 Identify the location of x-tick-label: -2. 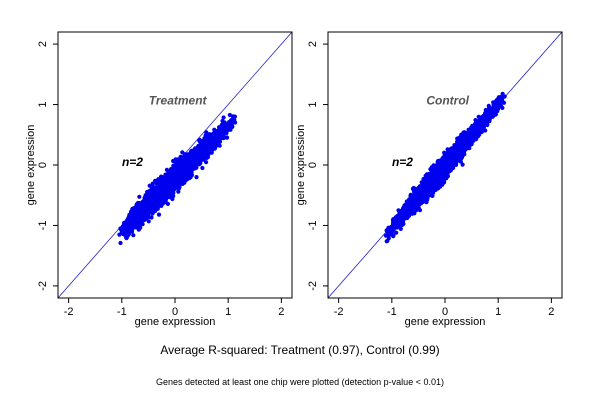
(69, 312).